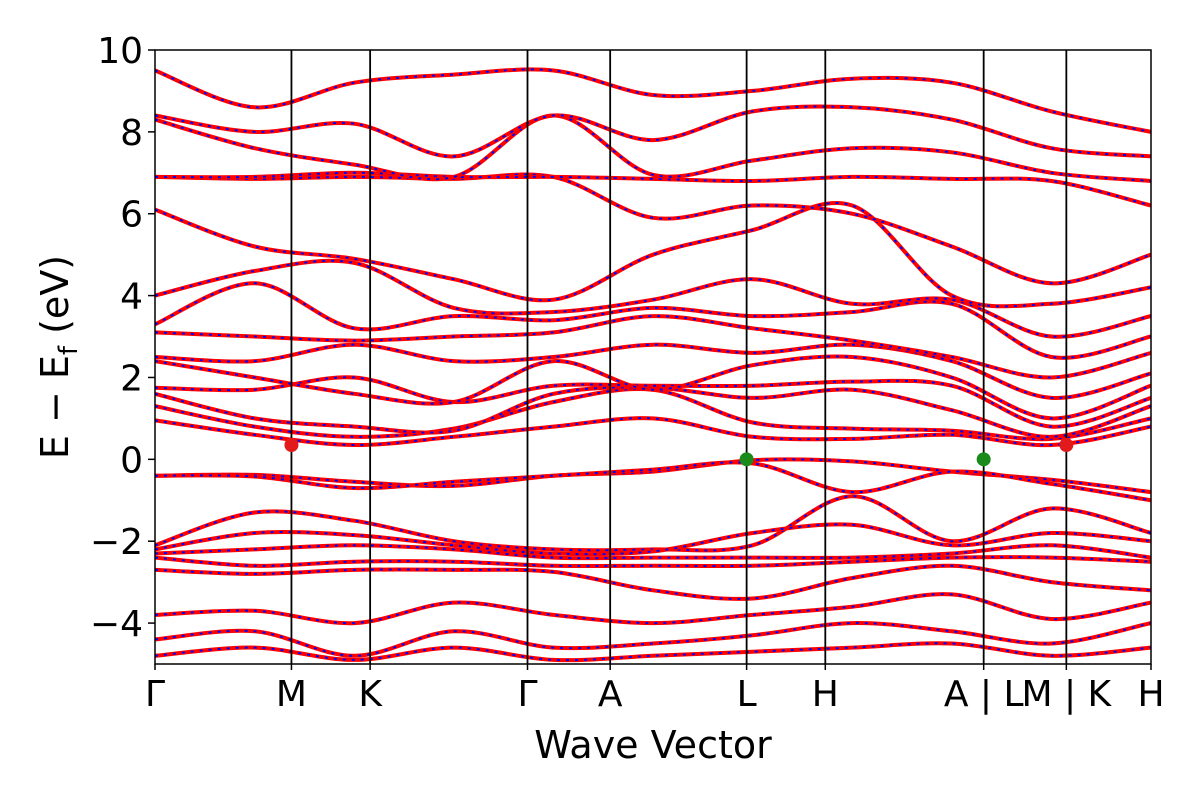 The image size is (1200, 800). Describe the element at coordinates (131, 133) in the screenshot. I see `y-tick-label: 8` at that location.